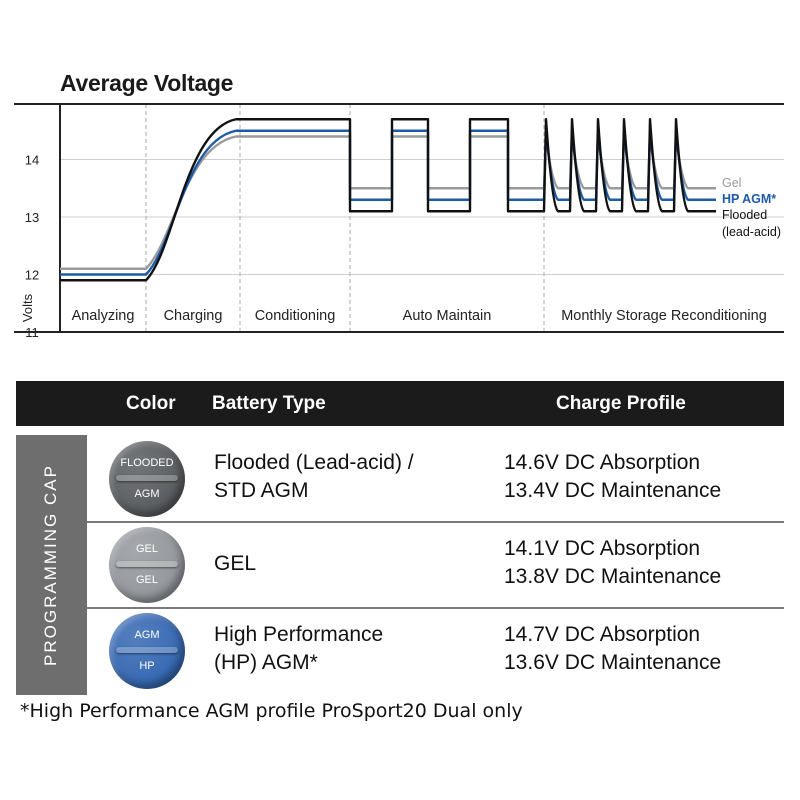 This screenshot has width=800, height=800. I want to click on battery-type: GEL, so click(235, 564).